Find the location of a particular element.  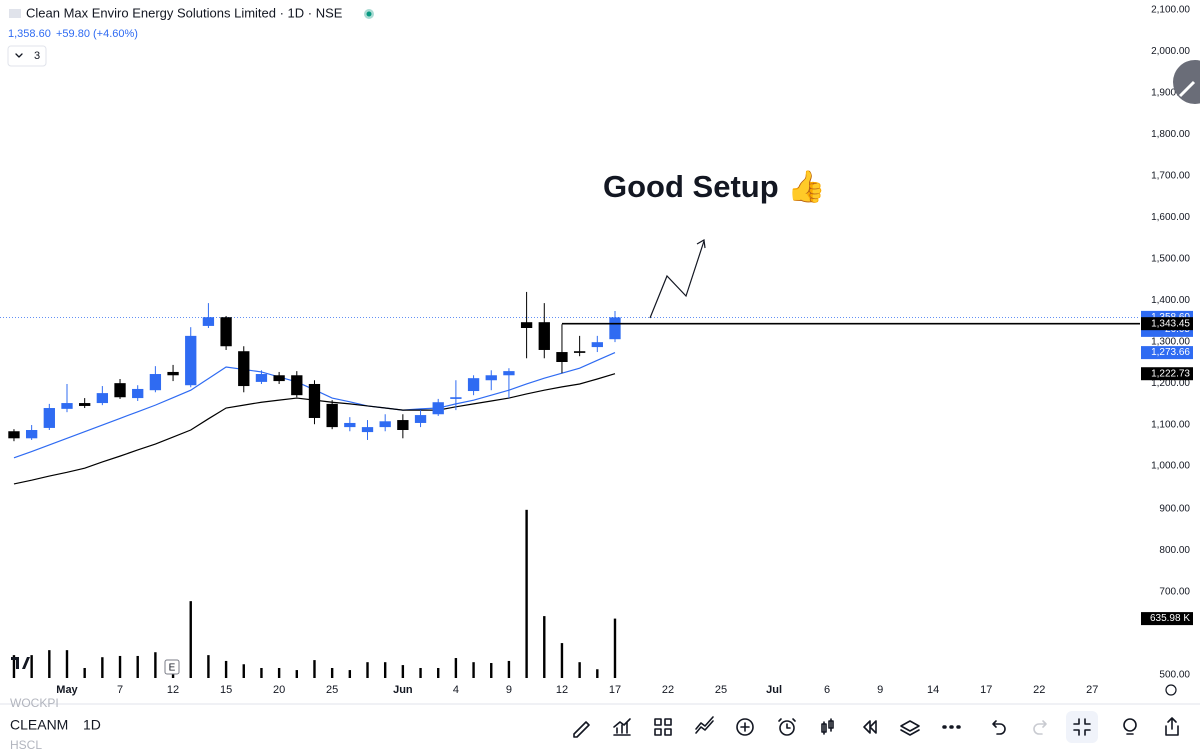

earnings-label: E is located at coordinates (172, 668).